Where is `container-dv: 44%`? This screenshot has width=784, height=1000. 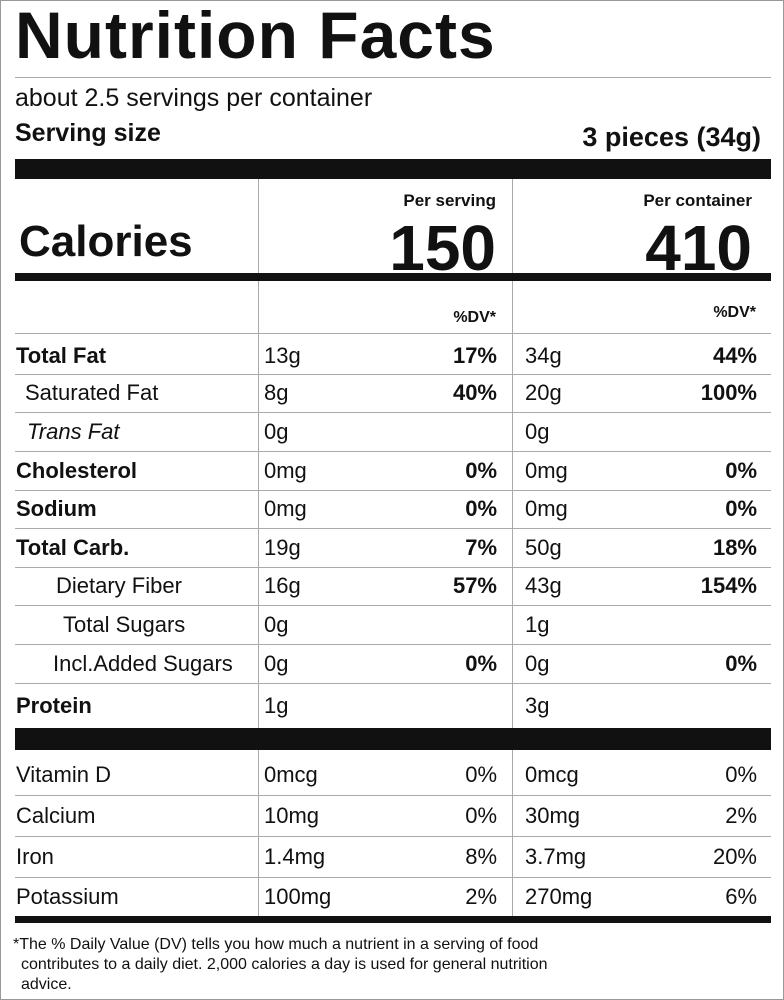 container-dv: 44% is located at coordinates (734, 355).